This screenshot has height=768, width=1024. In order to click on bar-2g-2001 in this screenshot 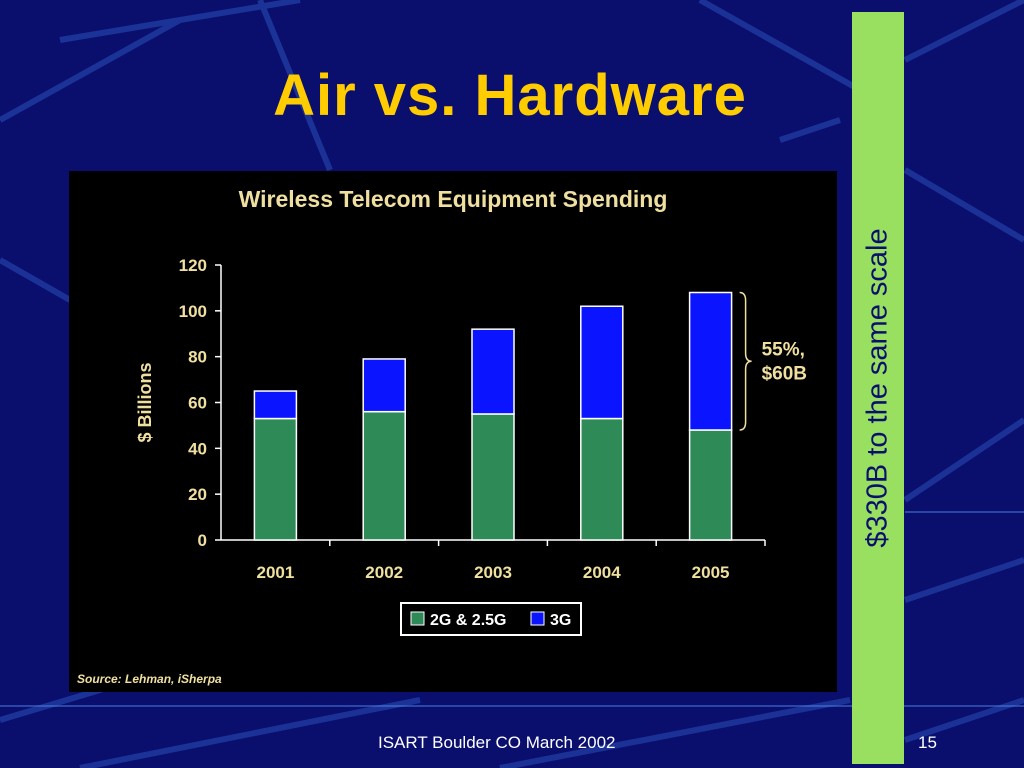, I will do `click(275, 479)`.